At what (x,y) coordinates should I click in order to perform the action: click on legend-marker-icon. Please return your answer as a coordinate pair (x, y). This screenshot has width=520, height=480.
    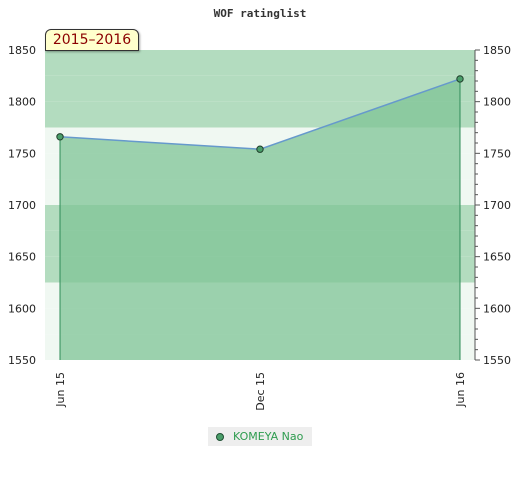
    Looking at the image, I should click on (220, 436).